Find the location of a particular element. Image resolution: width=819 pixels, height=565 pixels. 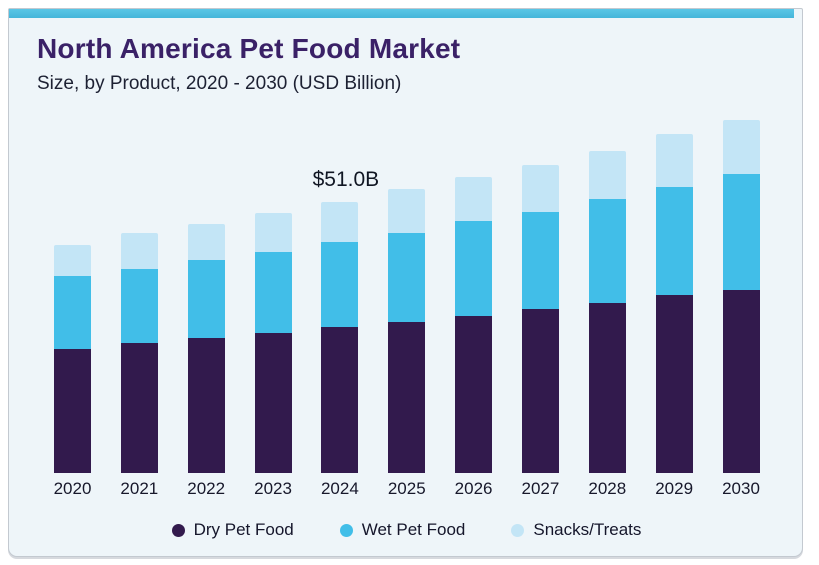

bar-segment-wet-pet-food-2029 is located at coordinates (674, 241).